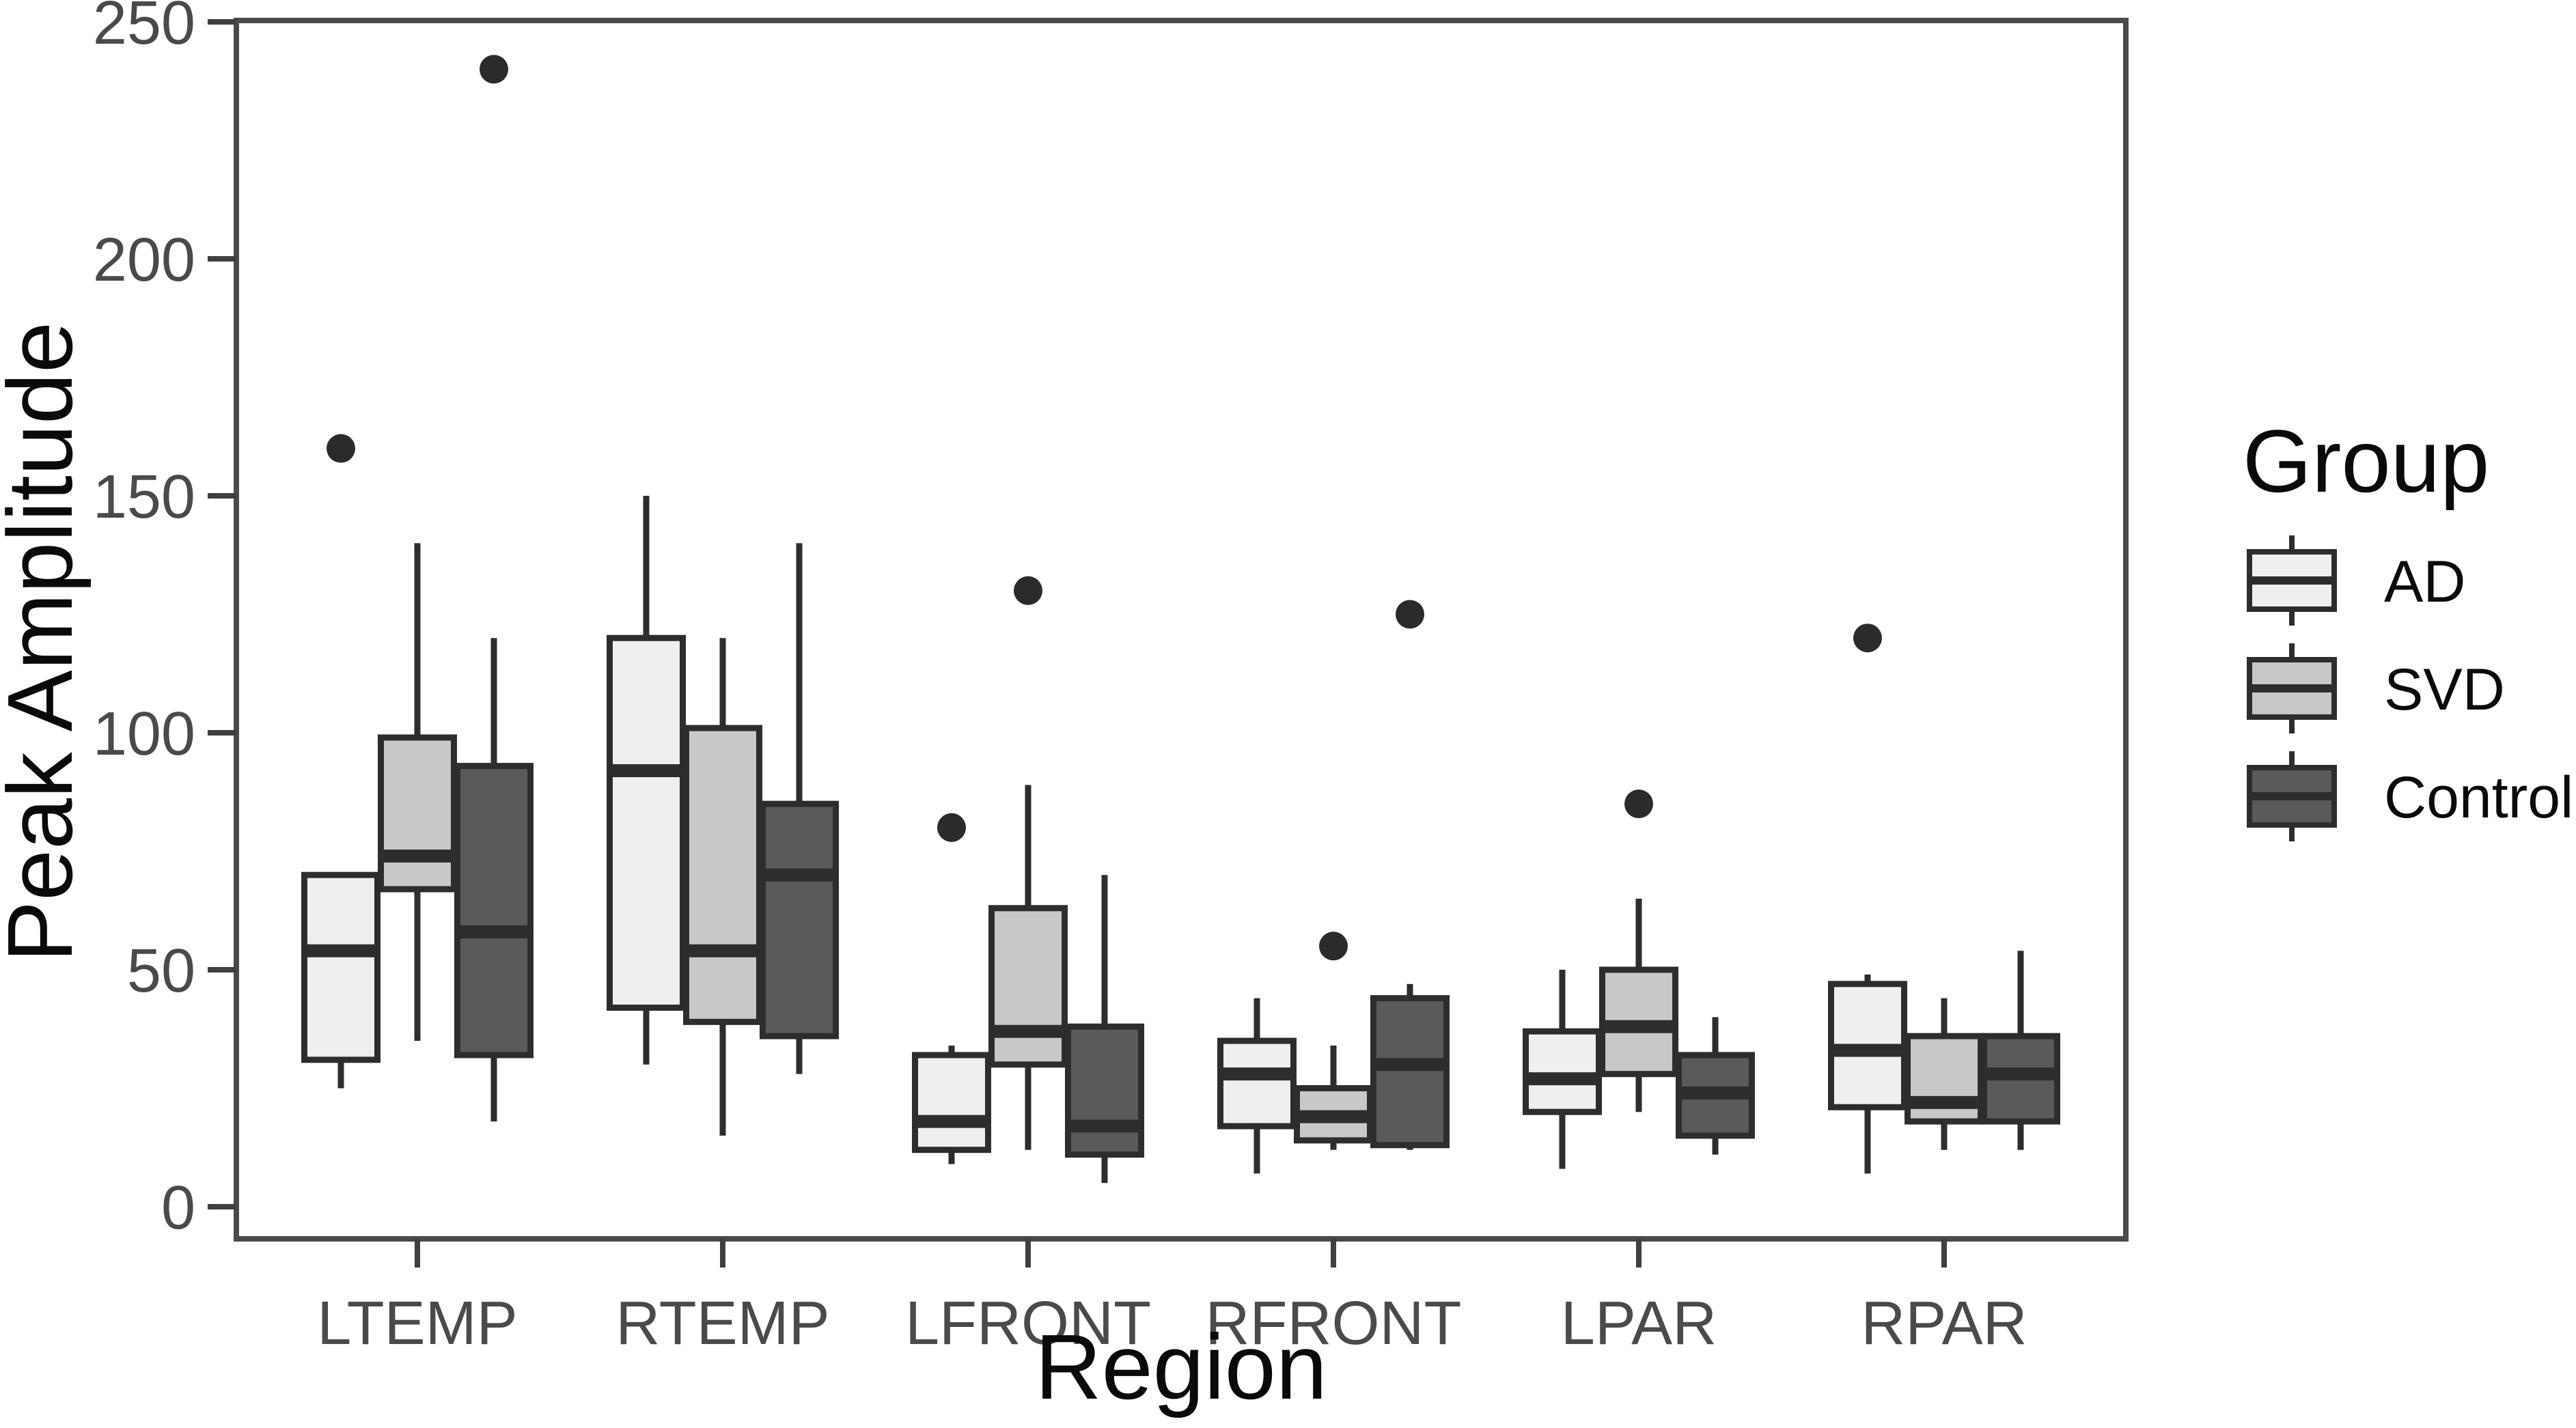  I want to click on box-LFRONT-Control, so click(1104, 1029).